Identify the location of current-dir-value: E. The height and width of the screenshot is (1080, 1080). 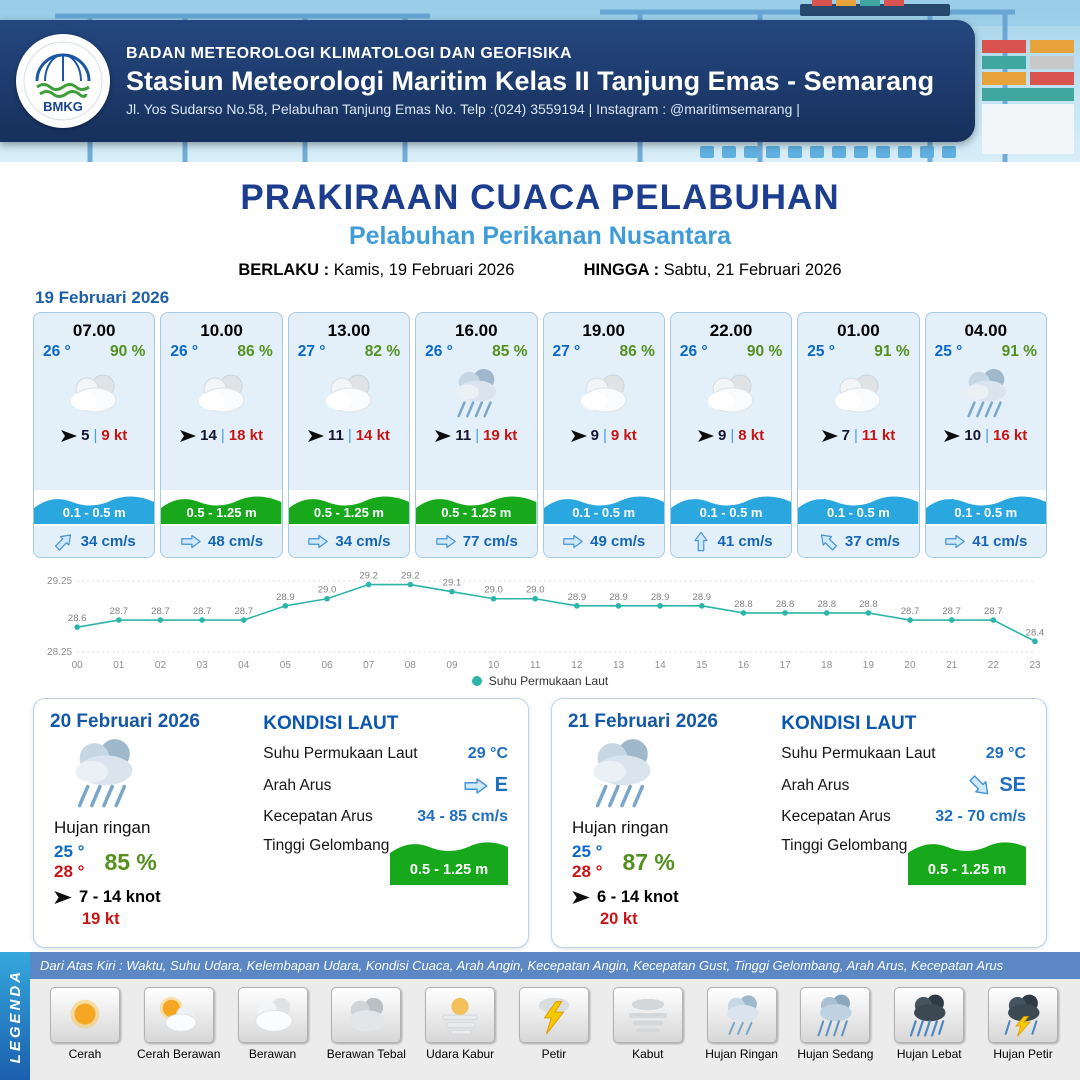
(501, 785).